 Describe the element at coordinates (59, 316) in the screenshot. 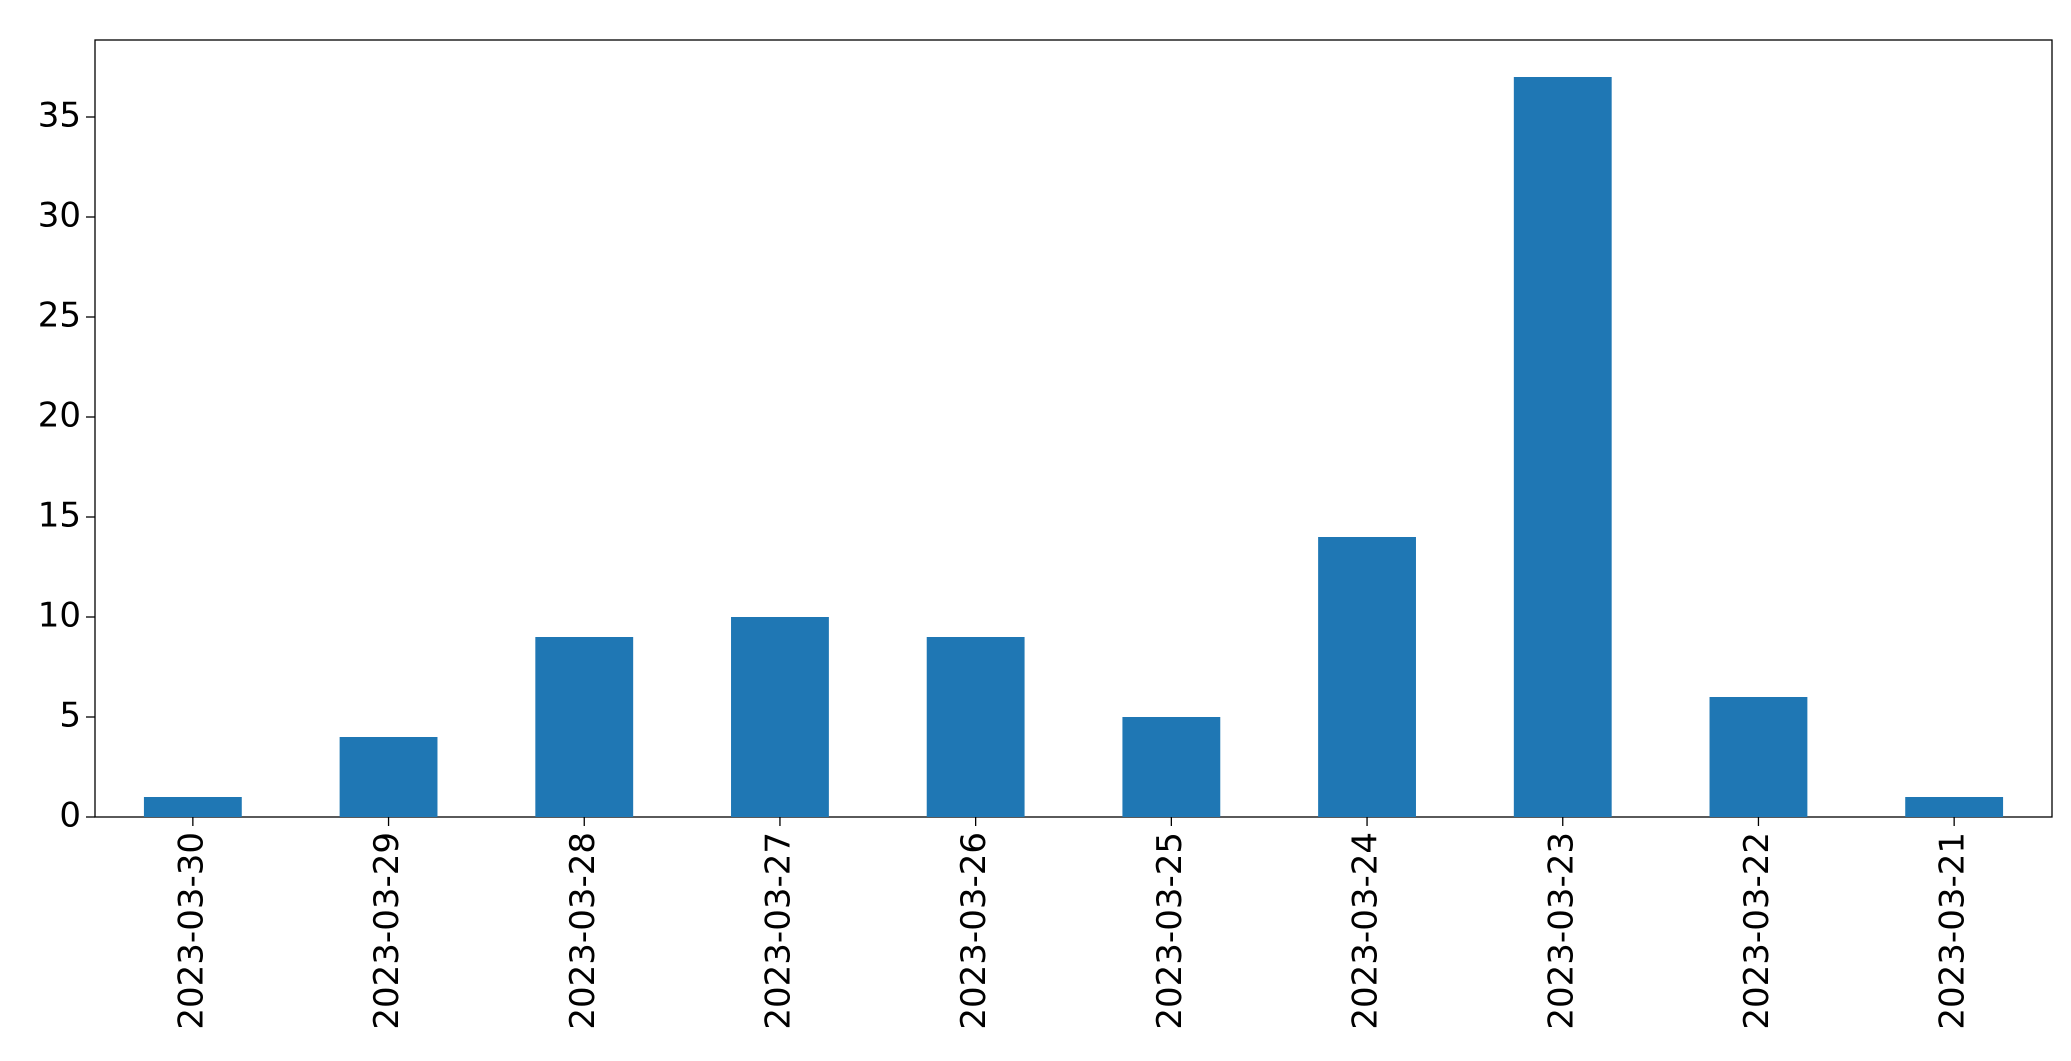

I see `y-tick-label: 25` at that location.